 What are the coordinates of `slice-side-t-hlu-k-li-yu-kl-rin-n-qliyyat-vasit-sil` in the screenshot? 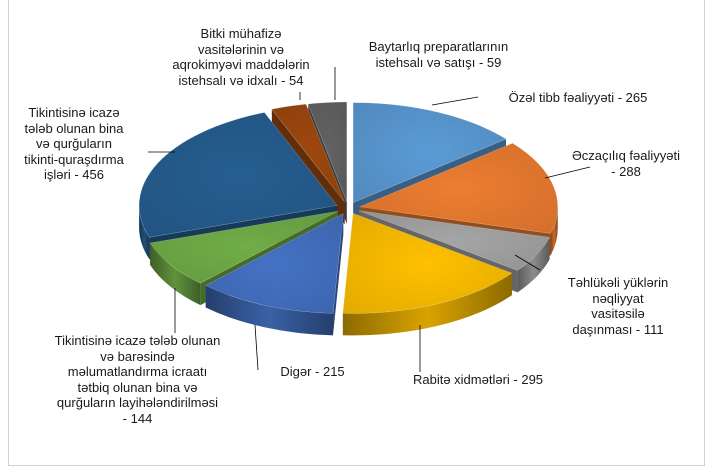 It's located at (533, 265).